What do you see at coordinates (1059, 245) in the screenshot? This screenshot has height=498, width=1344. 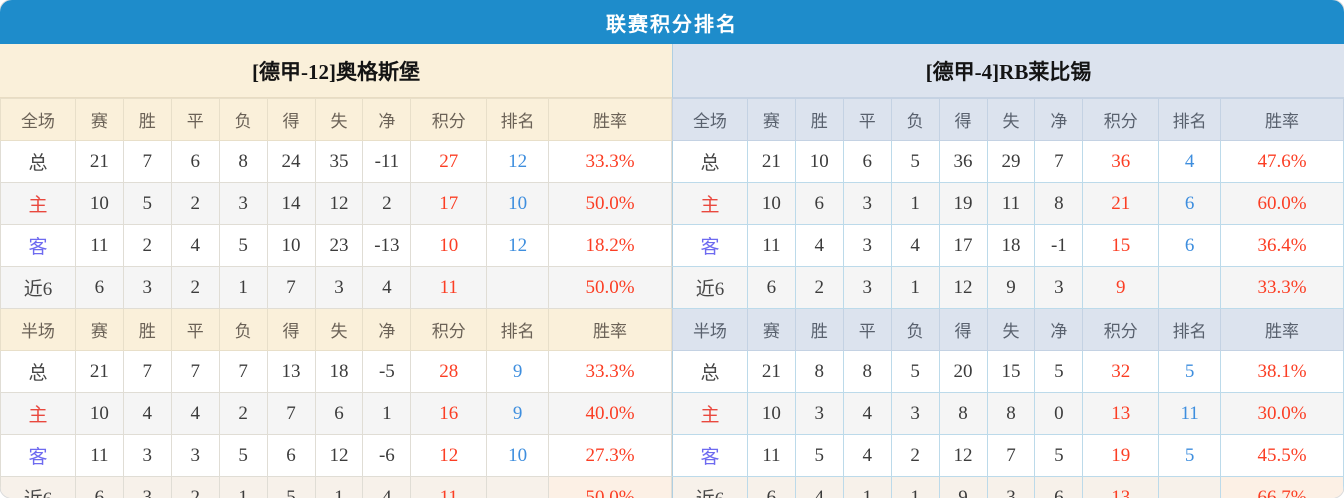 I see `stat-cell: -1` at bounding box center [1059, 245].